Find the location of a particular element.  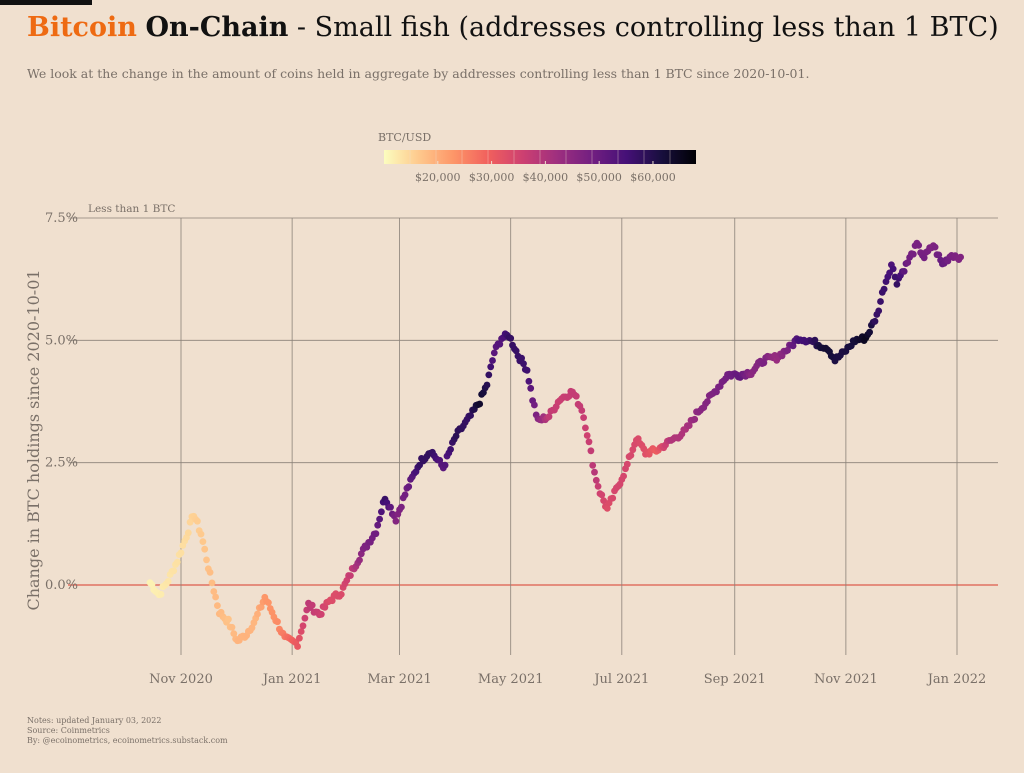

x-tick-label: Jul 2021 is located at coordinates (620, 679).